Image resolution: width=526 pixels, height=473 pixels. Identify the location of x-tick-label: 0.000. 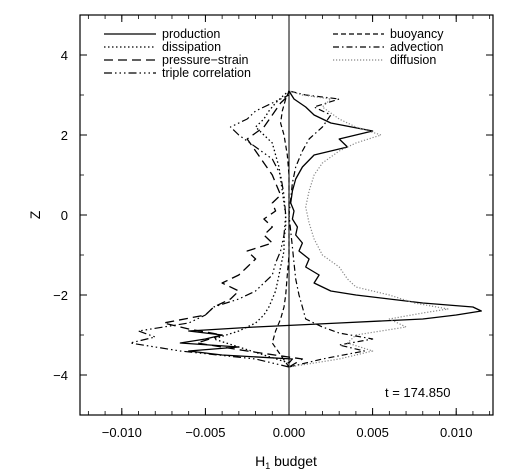
(289, 432).